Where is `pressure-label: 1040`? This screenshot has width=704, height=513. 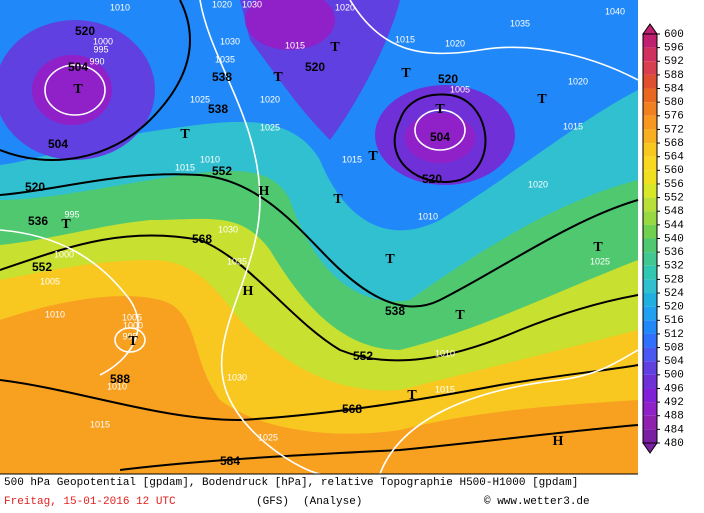 pressure-label: 1040 is located at coordinates (615, 11).